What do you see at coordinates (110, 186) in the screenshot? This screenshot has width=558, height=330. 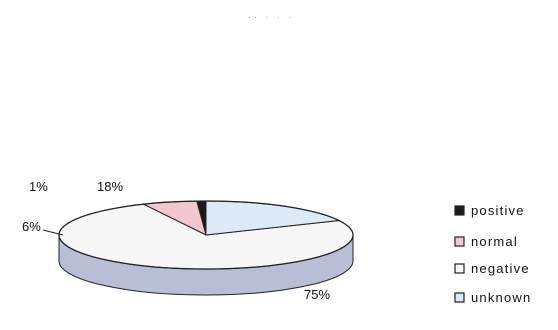 I see `slice-label-unknown: 18%` at bounding box center [110, 186].